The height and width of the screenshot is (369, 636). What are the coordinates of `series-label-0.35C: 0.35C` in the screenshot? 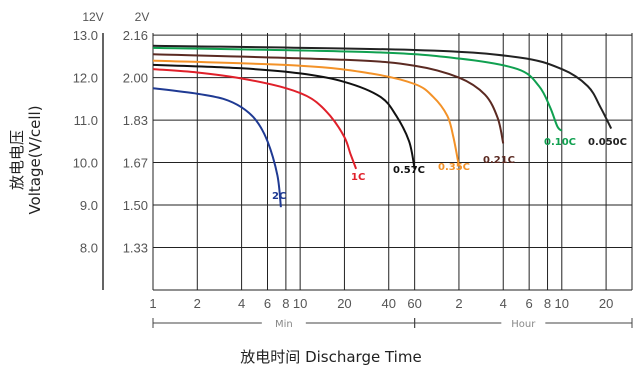 It's located at (454, 167).